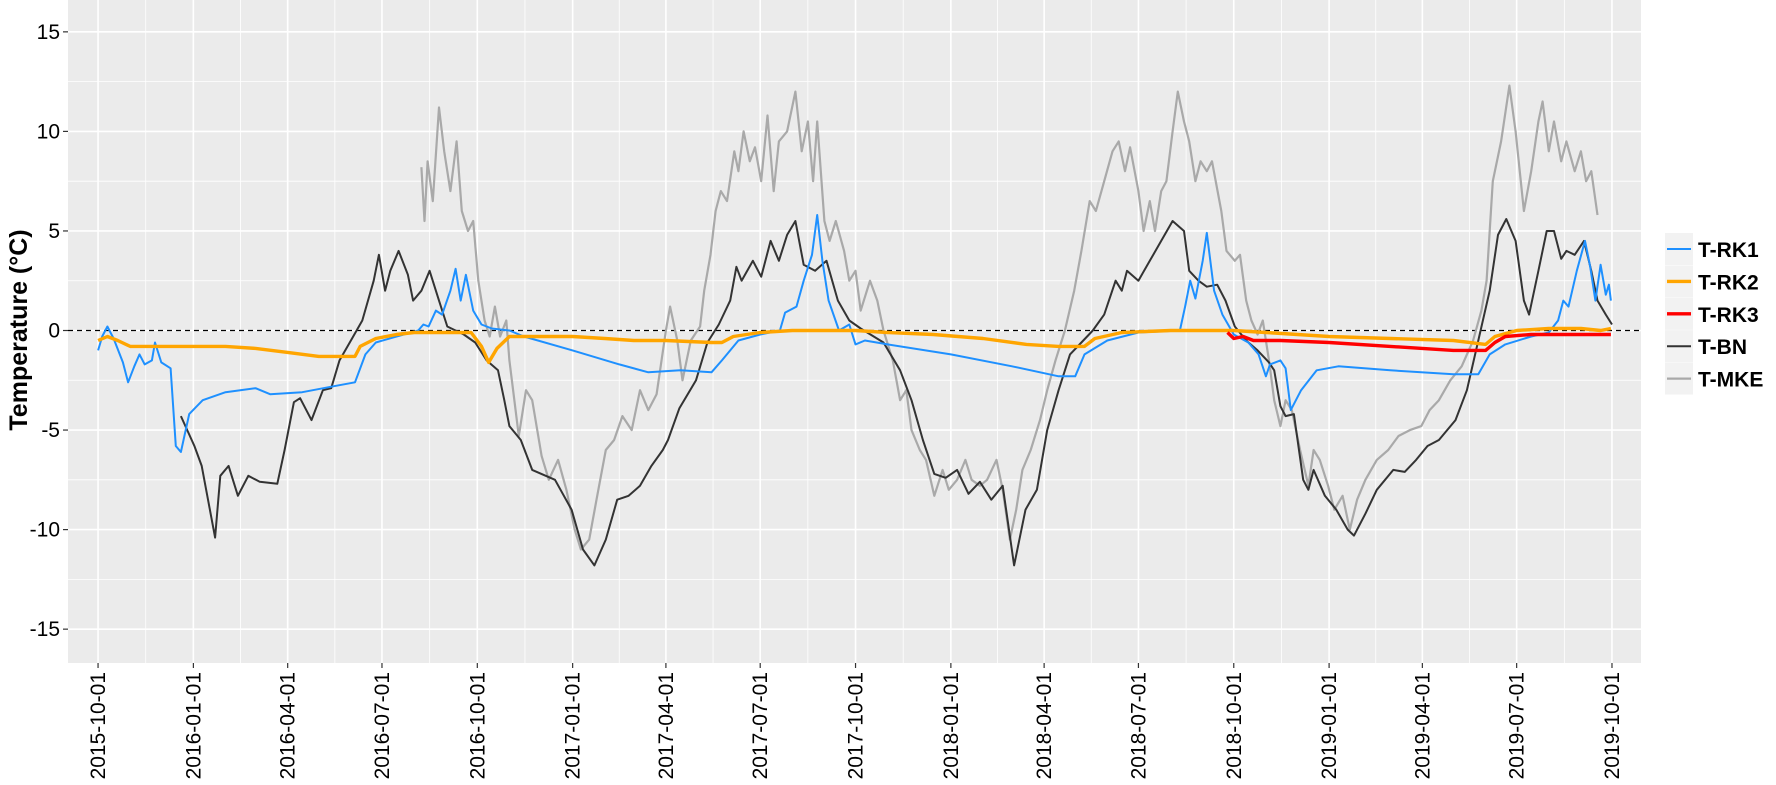 The image size is (1776, 785). What do you see at coordinates (1418, 342) in the screenshot?
I see `series-line-t-rk3` at bounding box center [1418, 342].